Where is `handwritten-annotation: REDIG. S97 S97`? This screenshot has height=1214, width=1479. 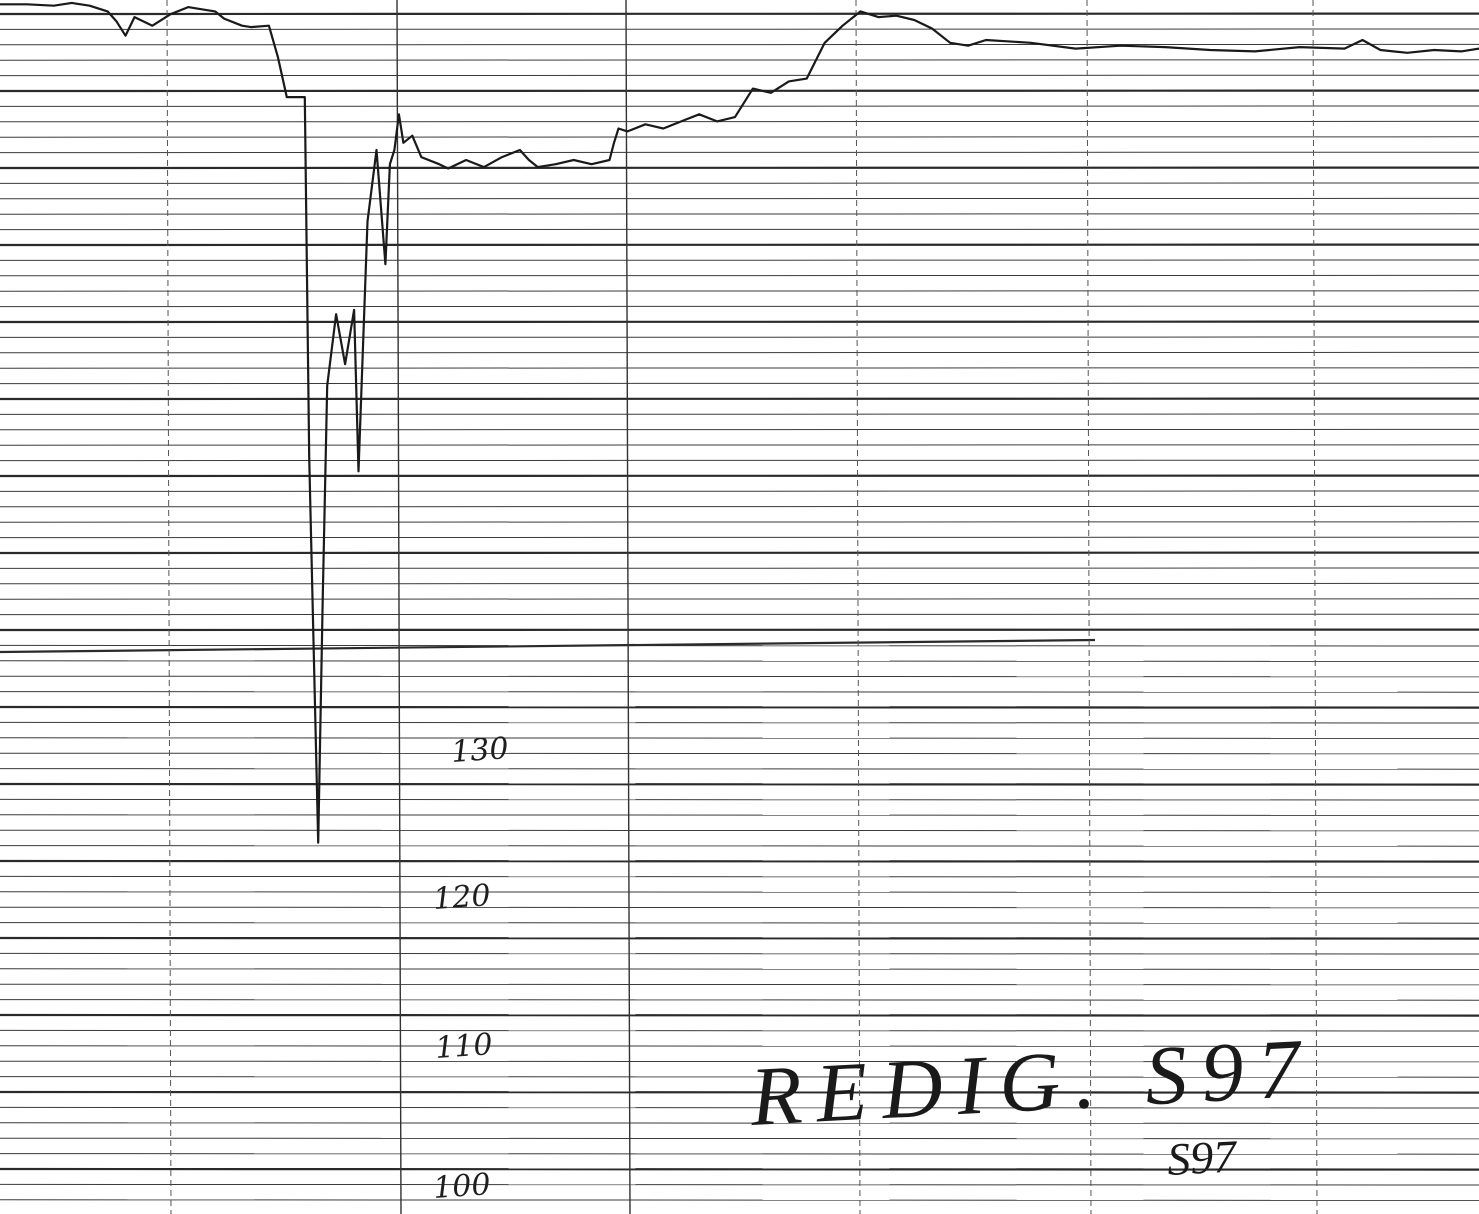 handwritten-annotation: REDIG. S97 S97 is located at coordinates (1026, 1103).